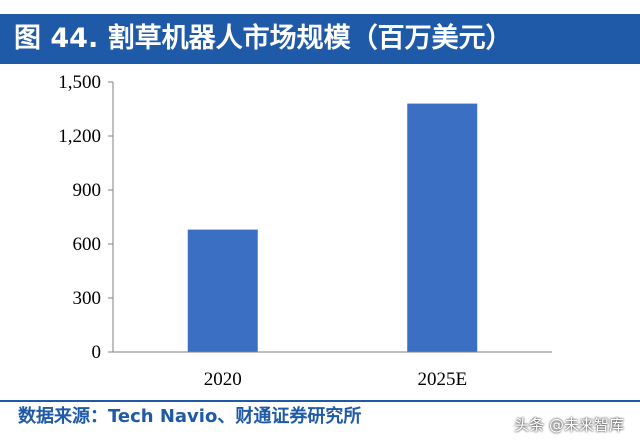 Image resolution: width=640 pixels, height=448 pixels. Describe the element at coordinates (320, 401) in the screenshot. I see `footer-divider` at that location.